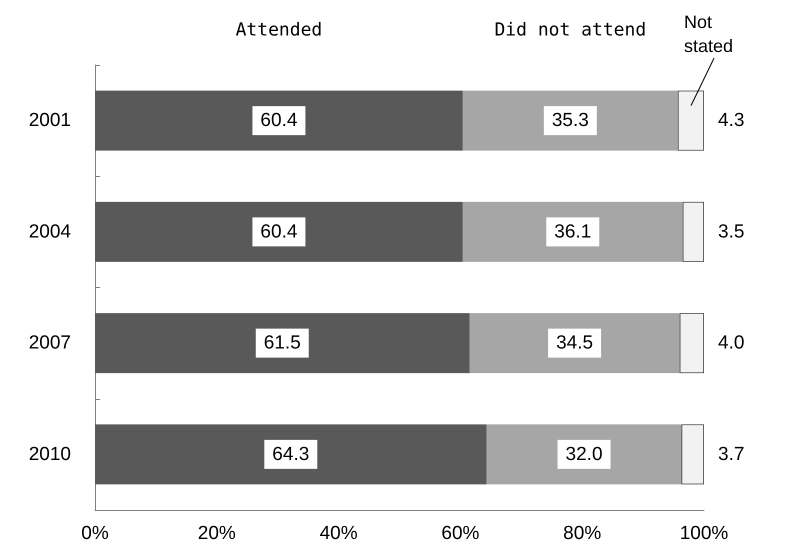  I want to click on x-tick-label: 60%, so click(460, 533).